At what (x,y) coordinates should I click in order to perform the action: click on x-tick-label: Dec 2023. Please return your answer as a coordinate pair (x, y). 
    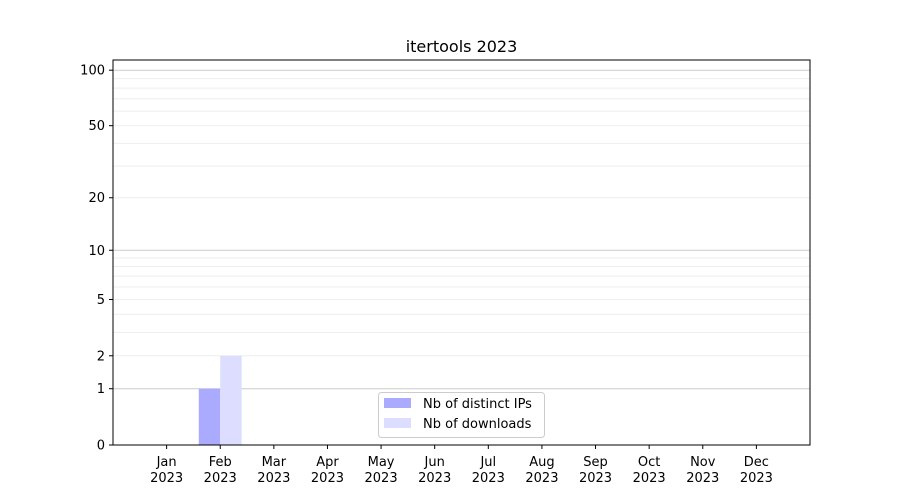
    Looking at the image, I should click on (756, 470).